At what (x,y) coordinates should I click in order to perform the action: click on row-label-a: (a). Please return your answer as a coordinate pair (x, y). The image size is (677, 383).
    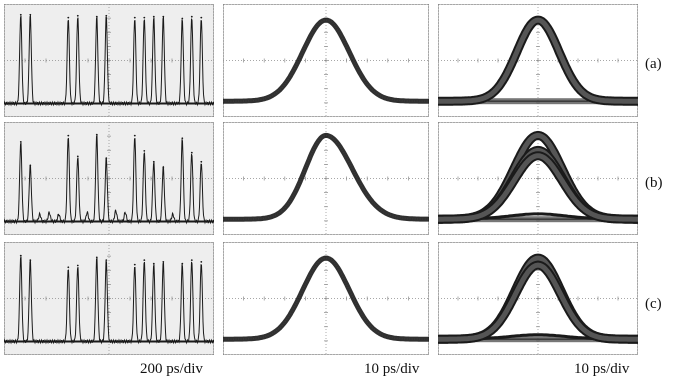
    Looking at the image, I should click on (653, 64).